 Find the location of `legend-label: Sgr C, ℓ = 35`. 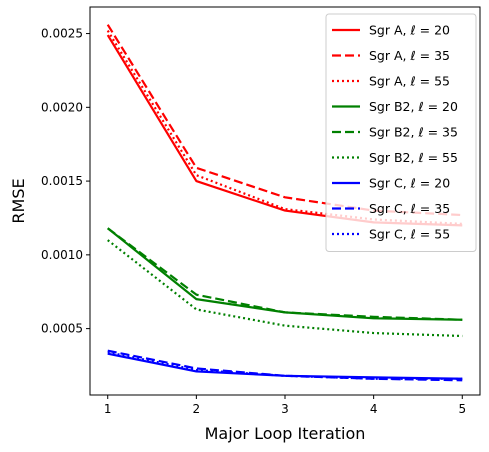

legend-label: Sgr C, ℓ = 35 is located at coordinates (409, 208).